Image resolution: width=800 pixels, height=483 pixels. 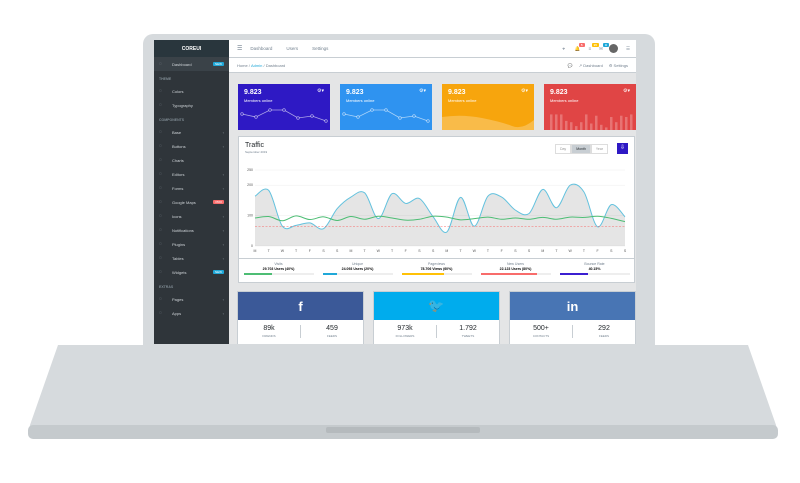 I want to click on sidebar-item-icons: ◌ Icons ‹, so click(x=191, y=216).